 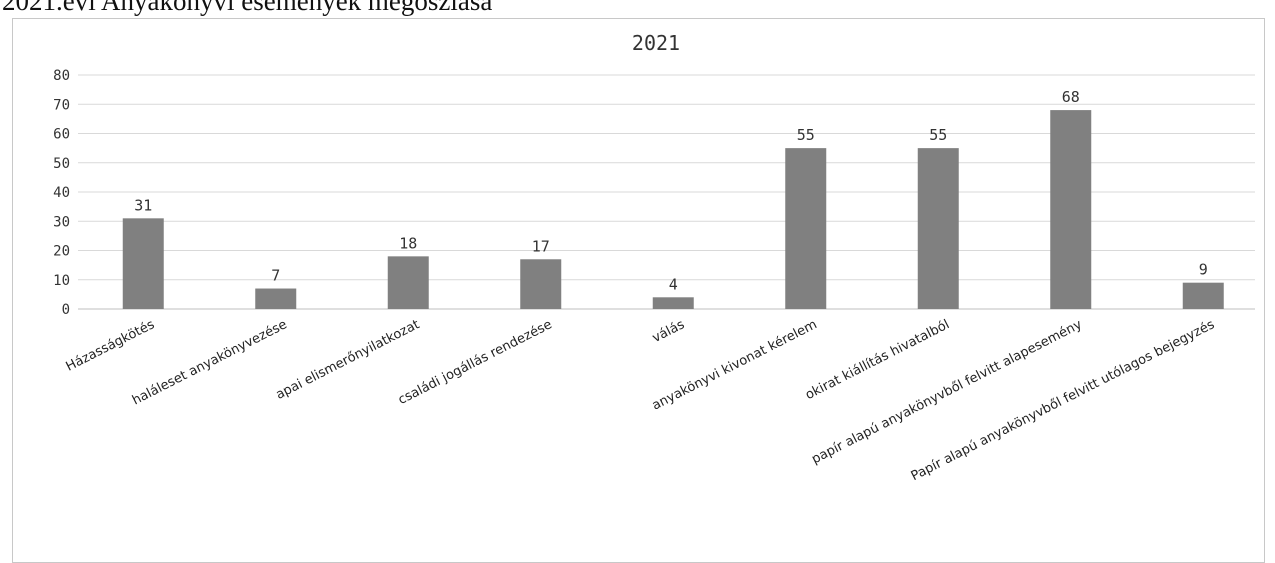 I want to click on y-tick-label: 50, so click(x=61, y=164).